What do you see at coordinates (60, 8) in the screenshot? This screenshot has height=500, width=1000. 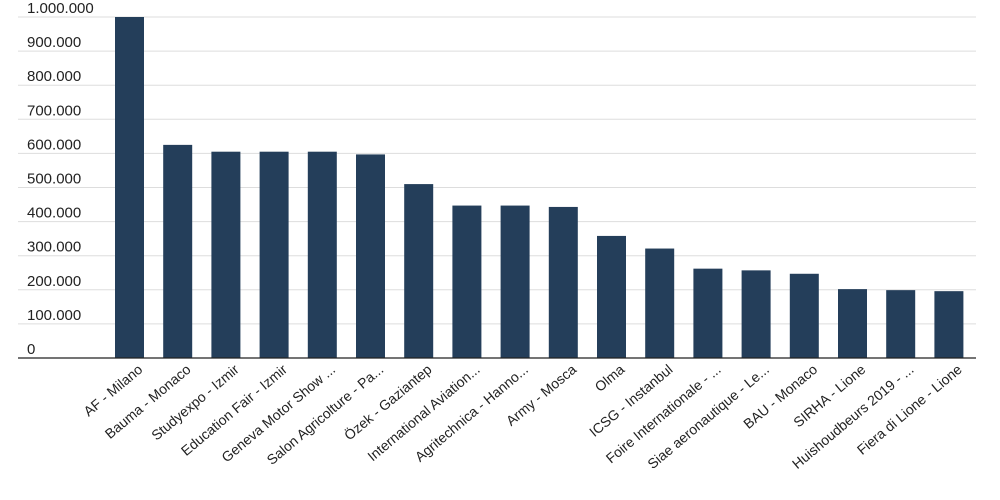 I see `y-tick-label: 1.000.000` at bounding box center [60, 8].